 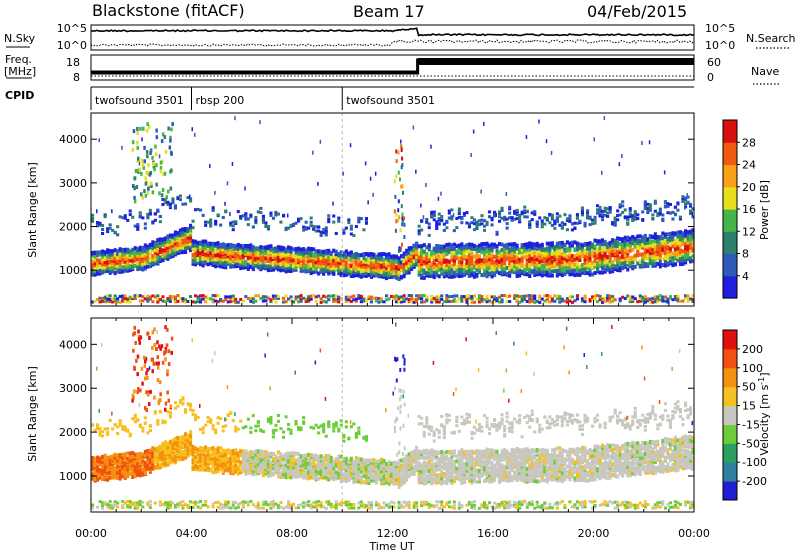 I want to click on power-colorbar: 4 8 12 16 20 24 28, so click(x=739, y=209).